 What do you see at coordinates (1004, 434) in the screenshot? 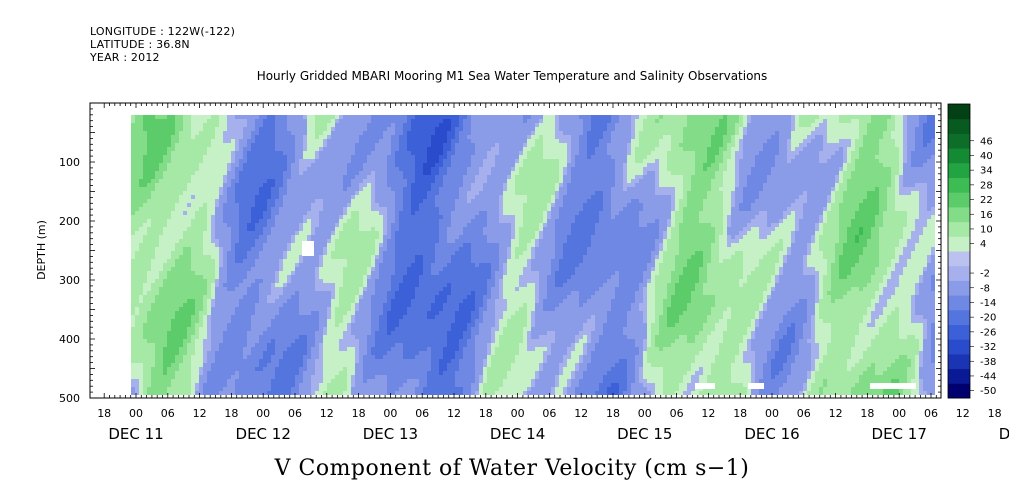
I see `x-day-label: DEC 18` at bounding box center [1004, 434].